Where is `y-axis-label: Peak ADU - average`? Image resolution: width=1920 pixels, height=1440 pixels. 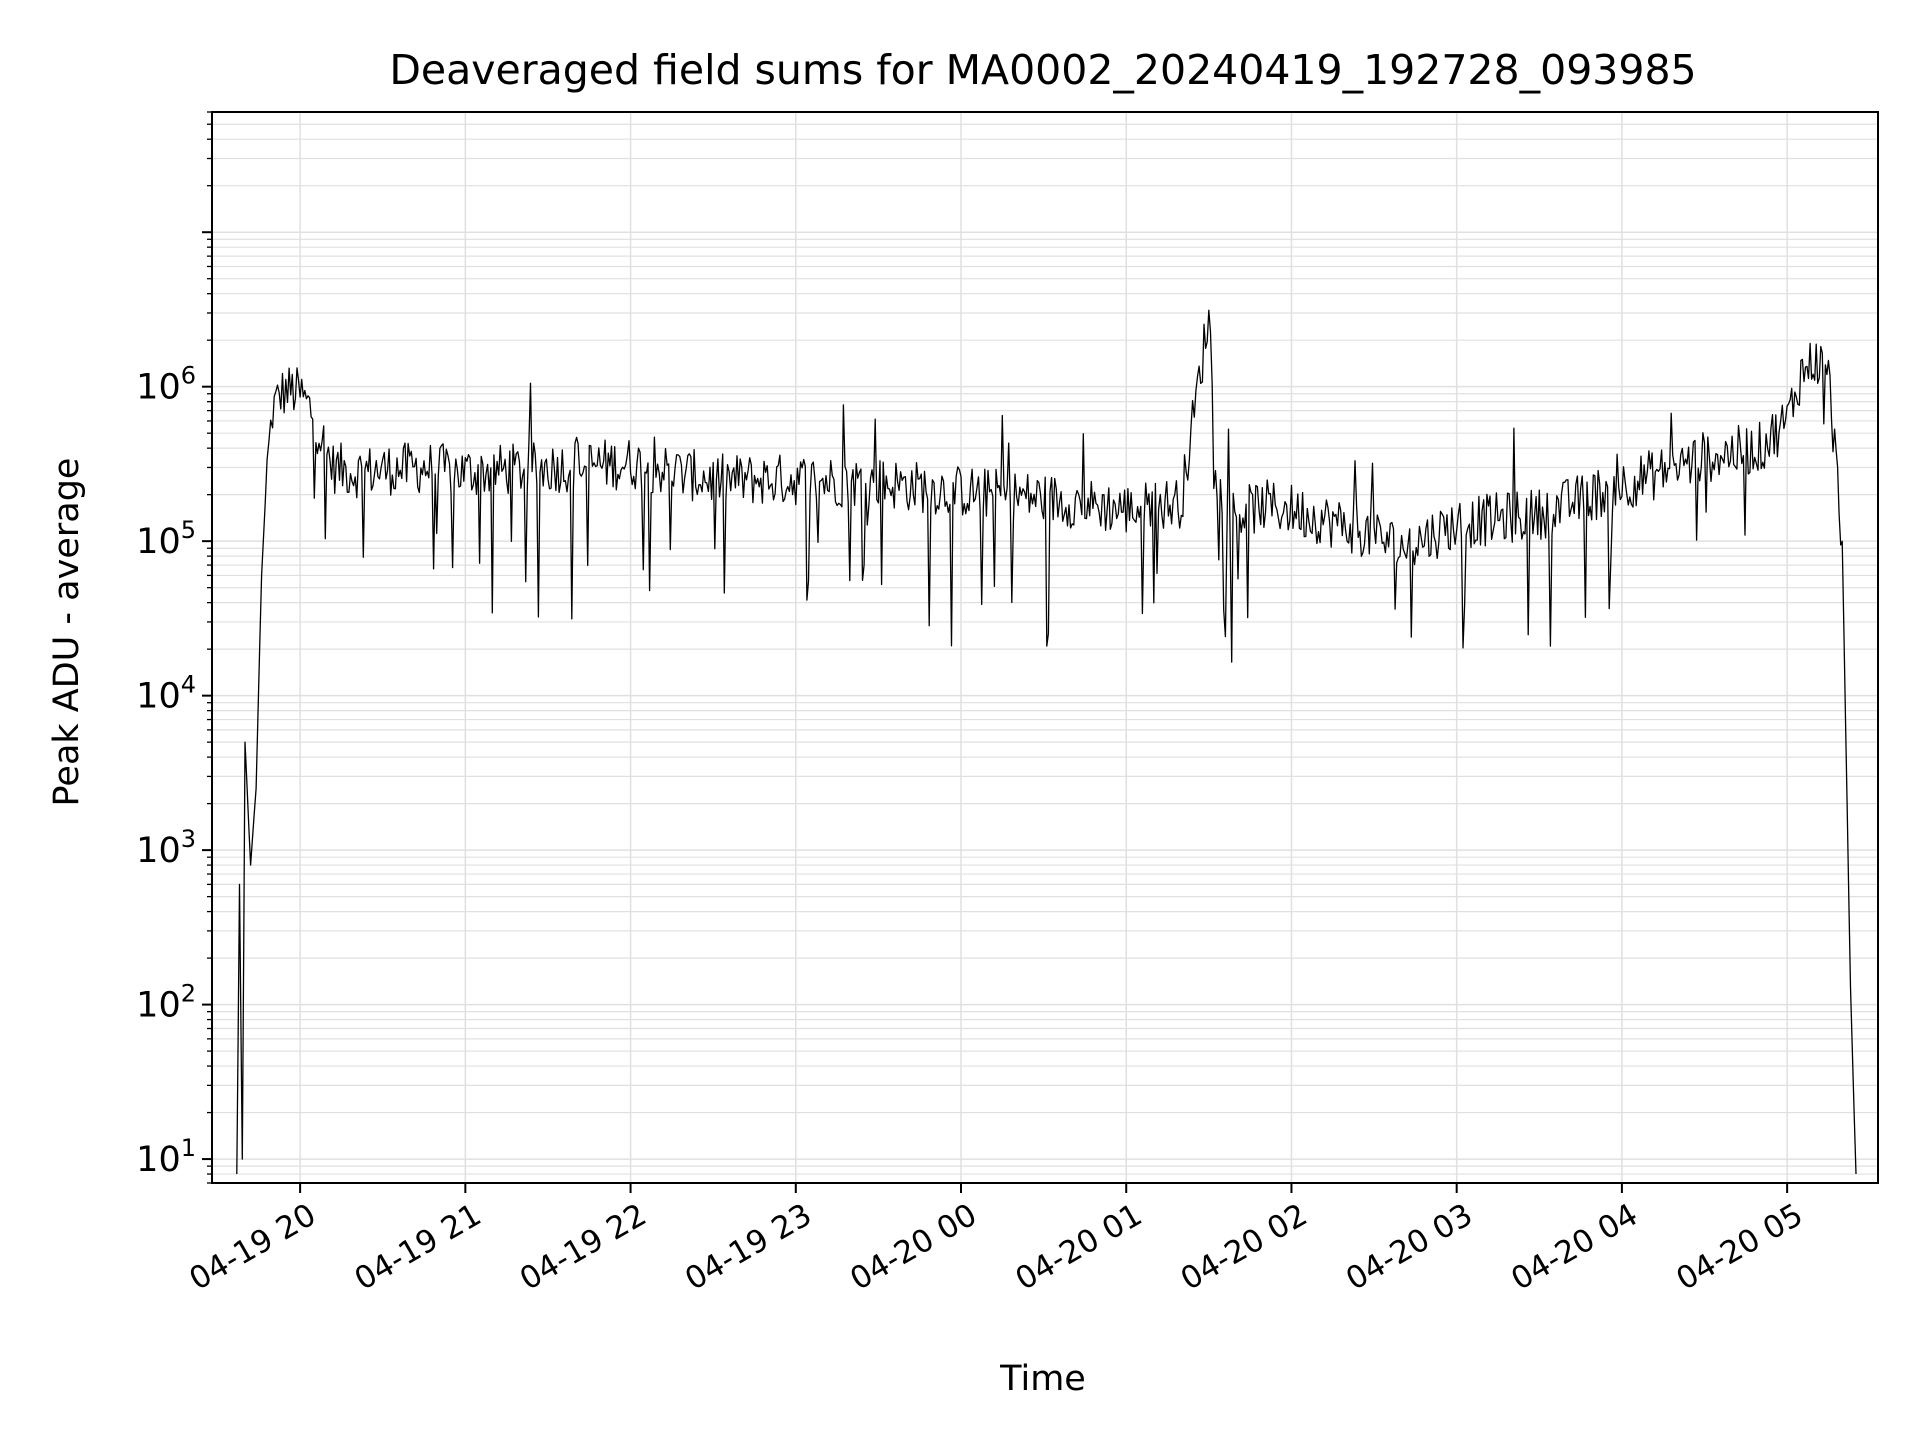 y-axis-label: Peak ADU - average is located at coordinates (67, 632).